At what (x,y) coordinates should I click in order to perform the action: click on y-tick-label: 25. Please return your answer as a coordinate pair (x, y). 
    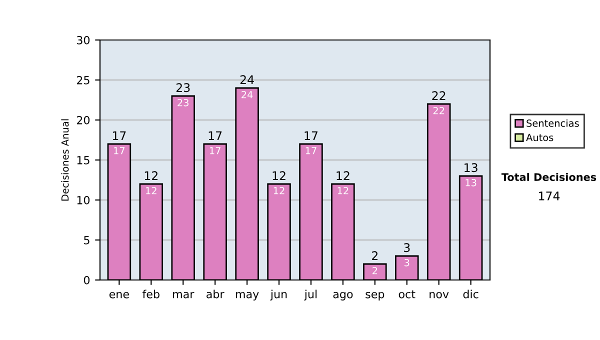
    Looking at the image, I should click on (83, 80).